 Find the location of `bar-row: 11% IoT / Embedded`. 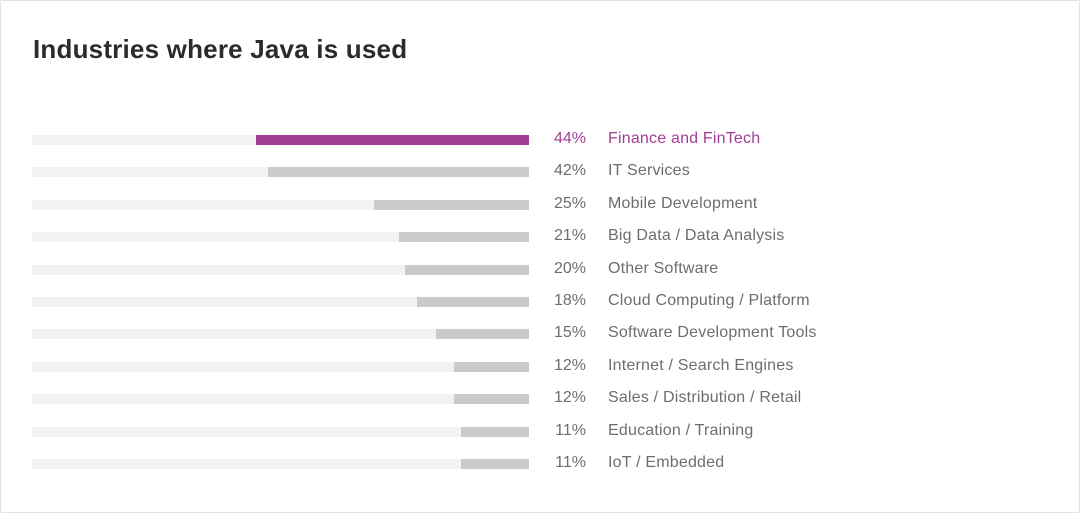

bar-row: 11% IoT / Embedded is located at coordinates (540, 464).